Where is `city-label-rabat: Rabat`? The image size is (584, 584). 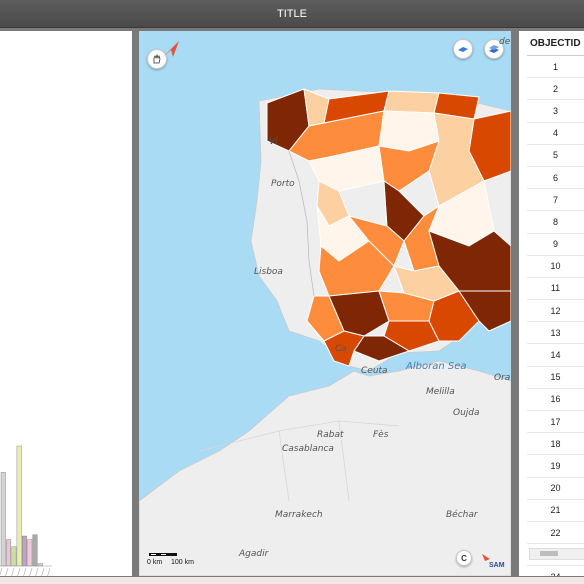
city-label-rabat: Rabat is located at coordinates (330, 435).